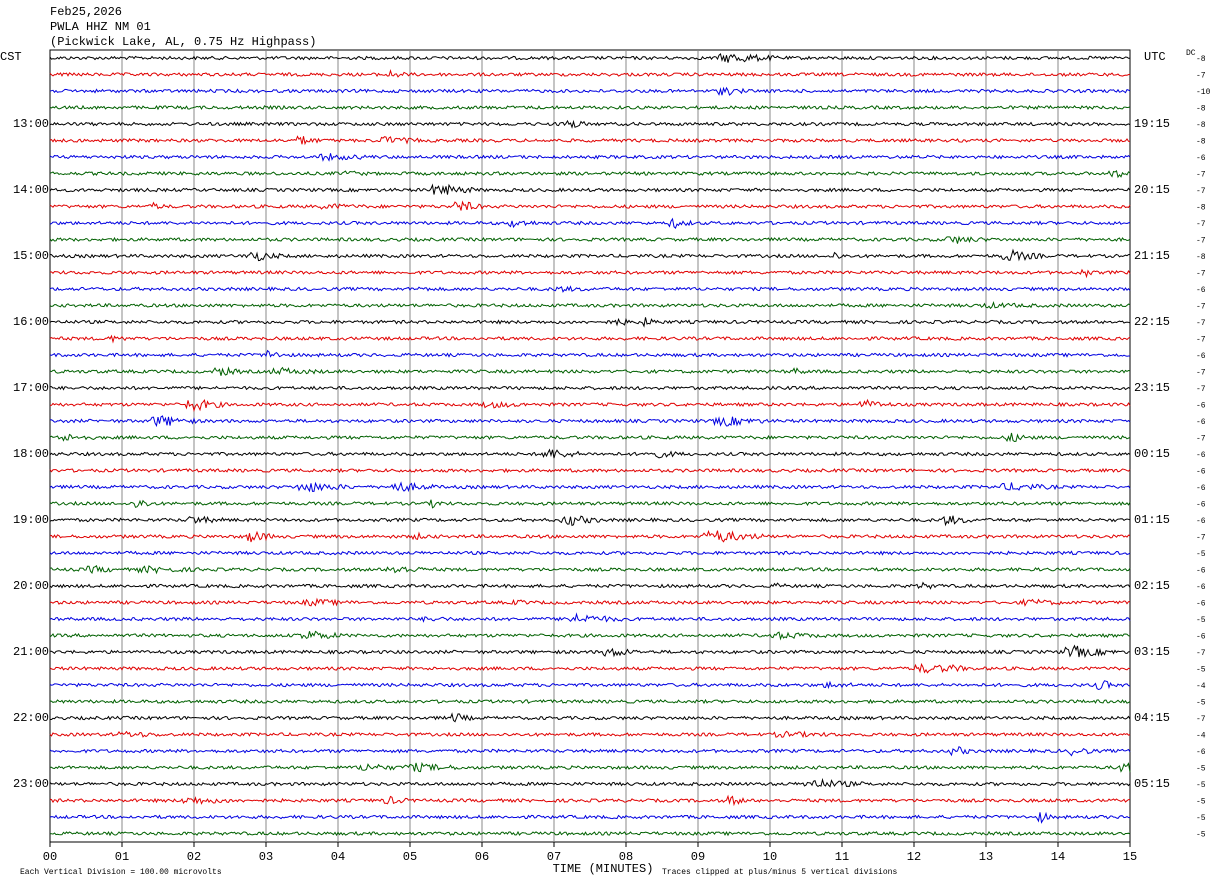  What do you see at coordinates (1152, 256) in the screenshot?
I see `right-hour-label: 21:15` at bounding box center [1152, 256].